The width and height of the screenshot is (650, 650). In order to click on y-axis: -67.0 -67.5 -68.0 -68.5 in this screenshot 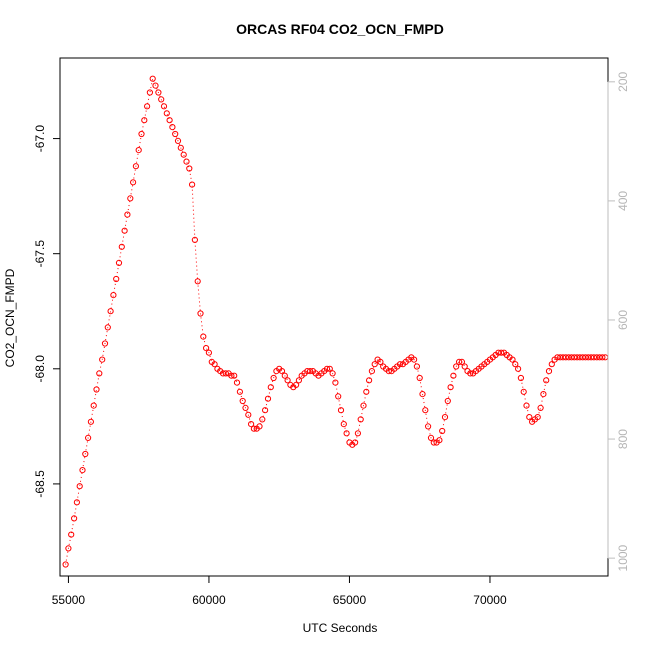, I will do `click(47, 311)`.